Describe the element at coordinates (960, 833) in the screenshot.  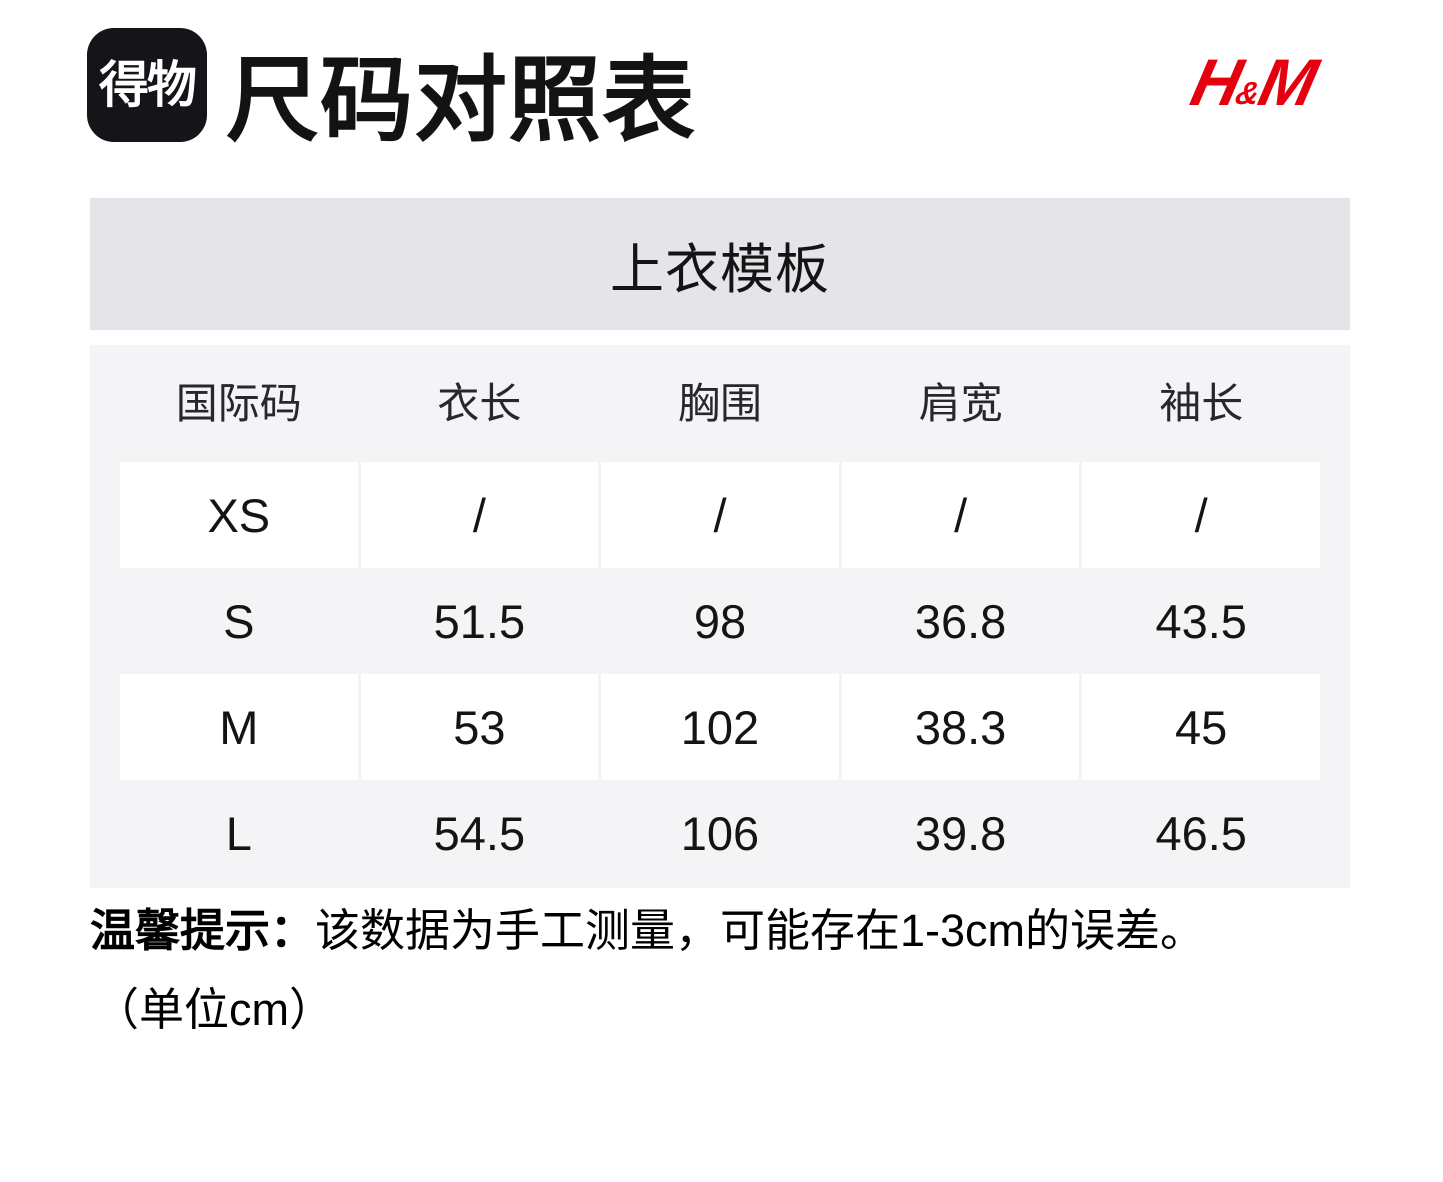
I see `table-cell: 39.8` at that location.